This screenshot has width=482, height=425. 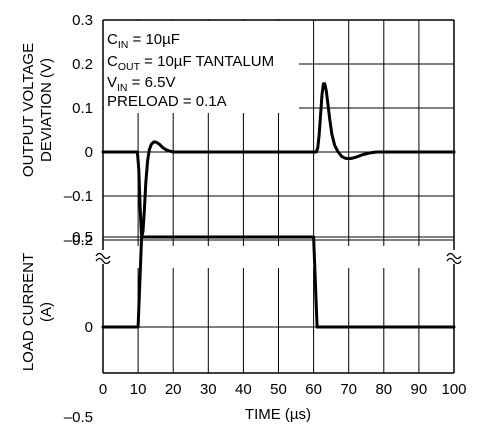 What do you see at coordinates (419, 389) in the screenshot?
I see `x-tick-label: 90` at bounding box center [419, 389].